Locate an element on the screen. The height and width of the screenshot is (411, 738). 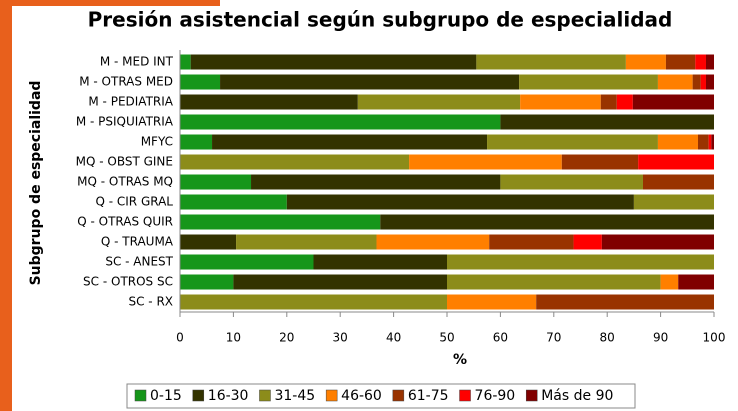
x-tick-label: 40 is located at coordinates (393, 338).